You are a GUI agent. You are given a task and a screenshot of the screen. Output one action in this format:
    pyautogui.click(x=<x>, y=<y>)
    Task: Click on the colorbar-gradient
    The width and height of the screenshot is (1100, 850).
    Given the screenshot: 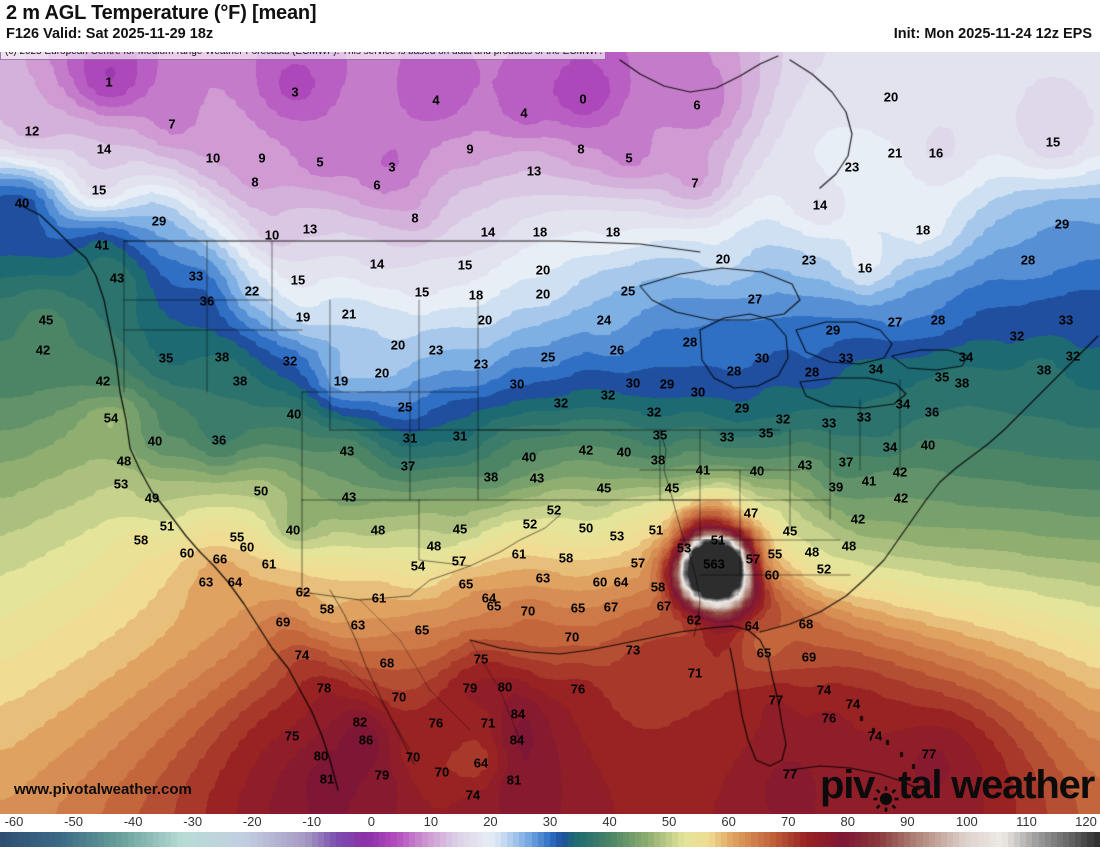 What is the action you would take?
    pyautogui.click(x=550, y=839)
    